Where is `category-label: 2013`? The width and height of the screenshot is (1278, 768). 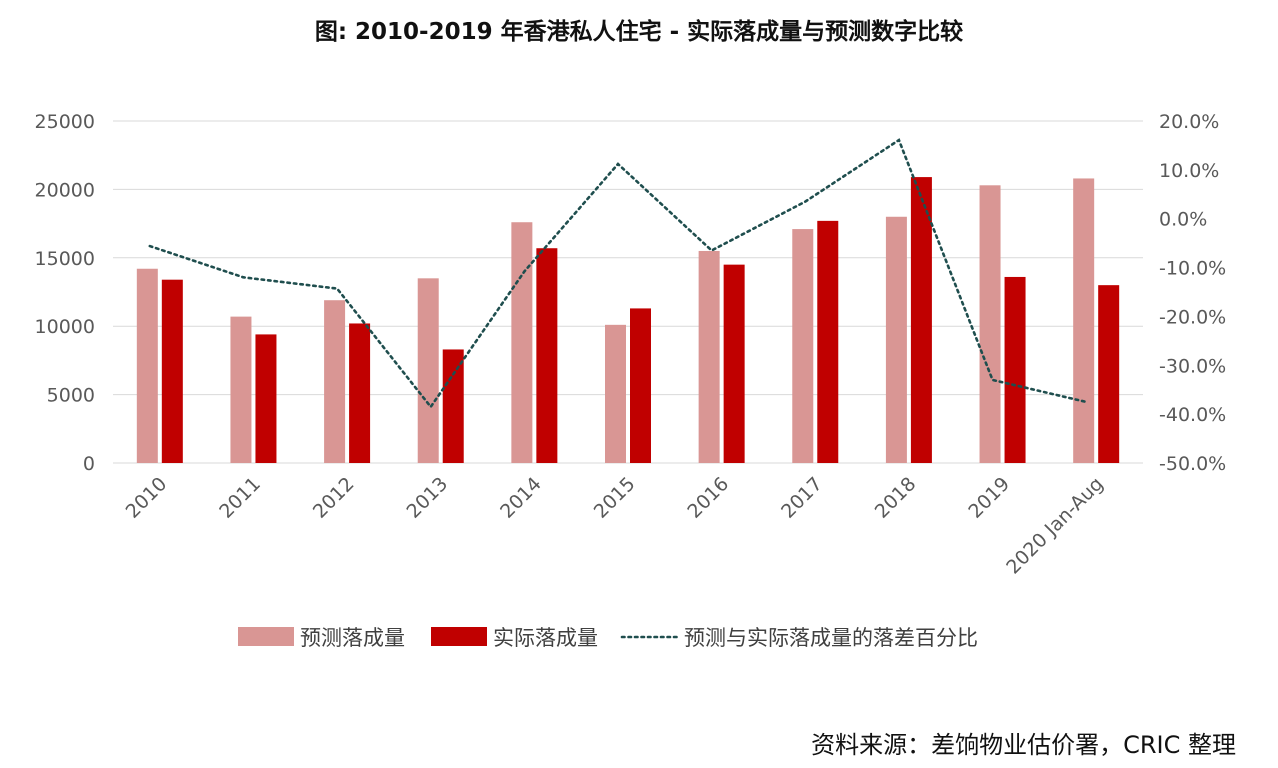
category-label: 2013 is located at coordinates (428, 498).